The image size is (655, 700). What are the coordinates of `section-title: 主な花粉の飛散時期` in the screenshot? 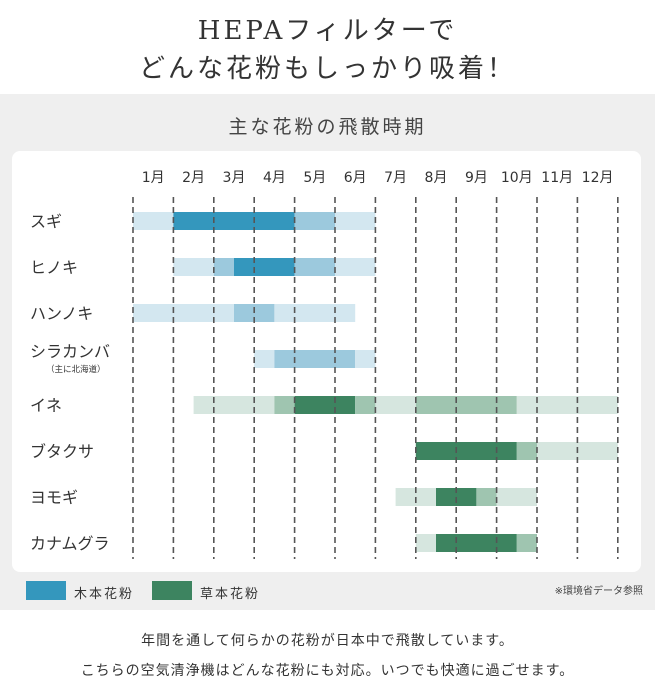 It's located at (327, 127).